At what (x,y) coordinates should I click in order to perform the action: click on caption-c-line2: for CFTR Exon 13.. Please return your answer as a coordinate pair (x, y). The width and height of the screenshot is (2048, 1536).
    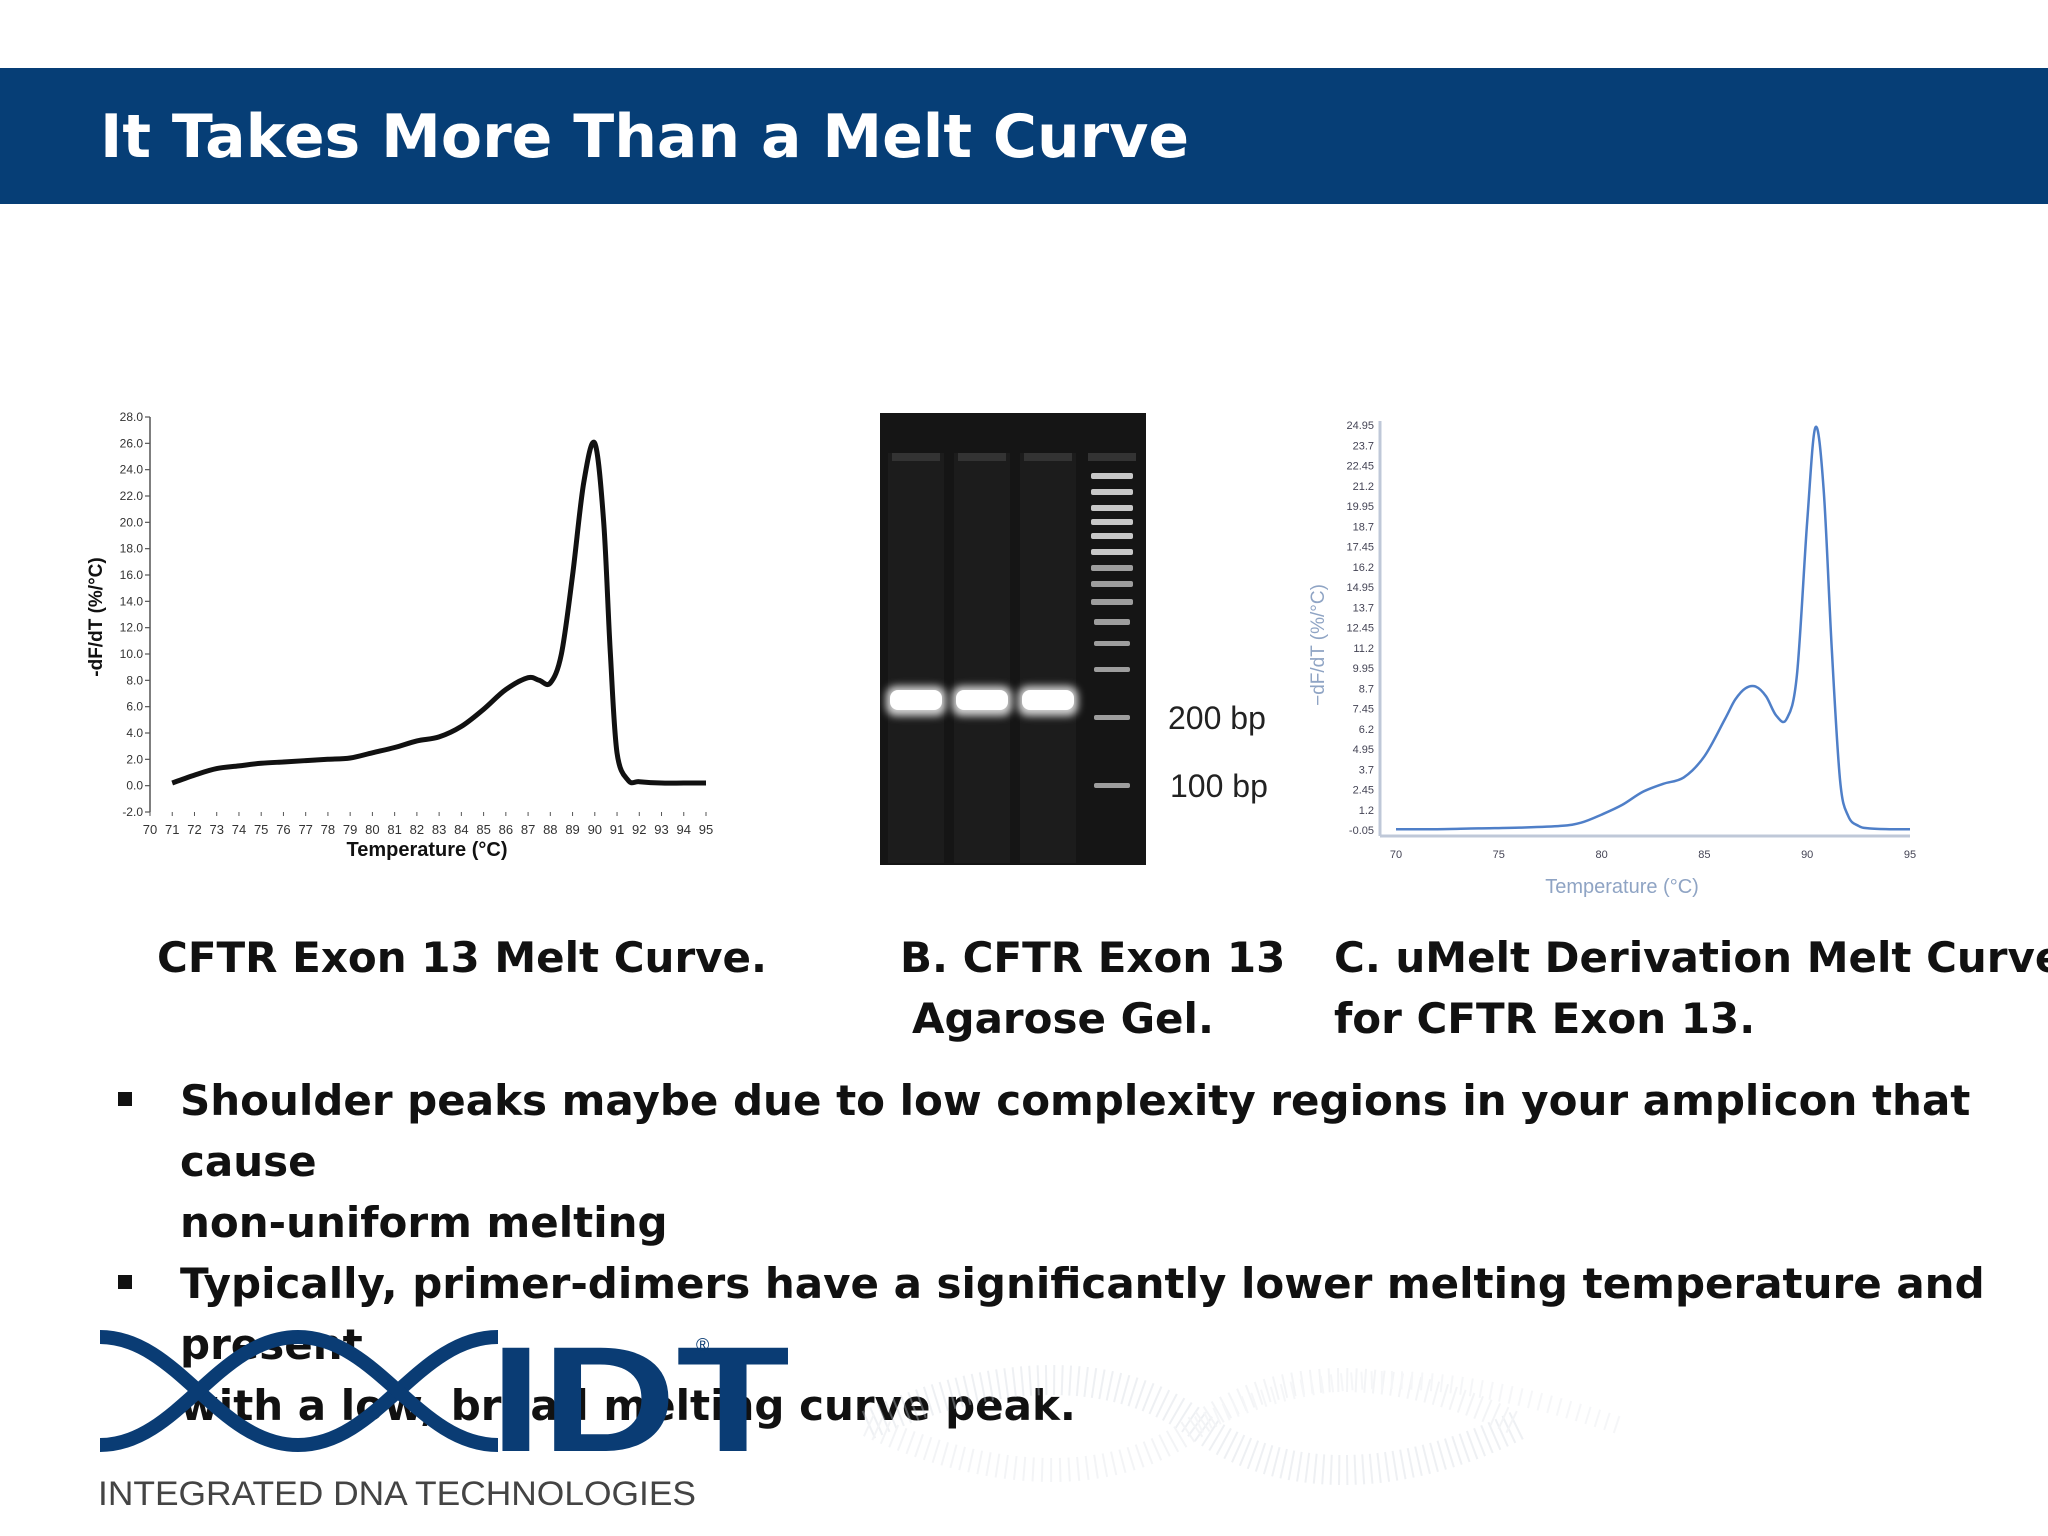
    Looking at the image, I should click on (1545, 1018).